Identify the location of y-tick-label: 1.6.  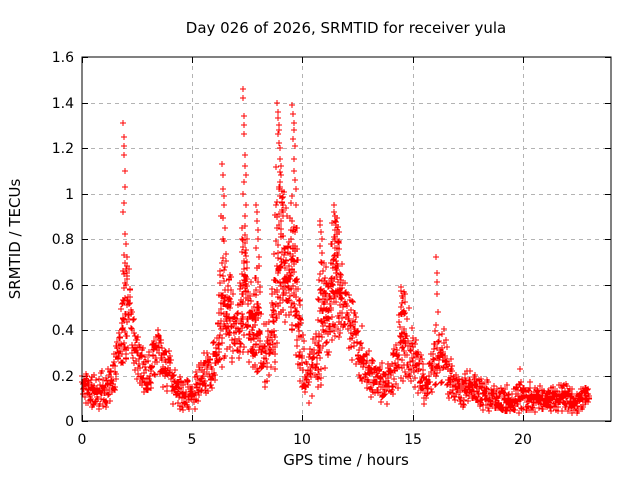
(63, 58).